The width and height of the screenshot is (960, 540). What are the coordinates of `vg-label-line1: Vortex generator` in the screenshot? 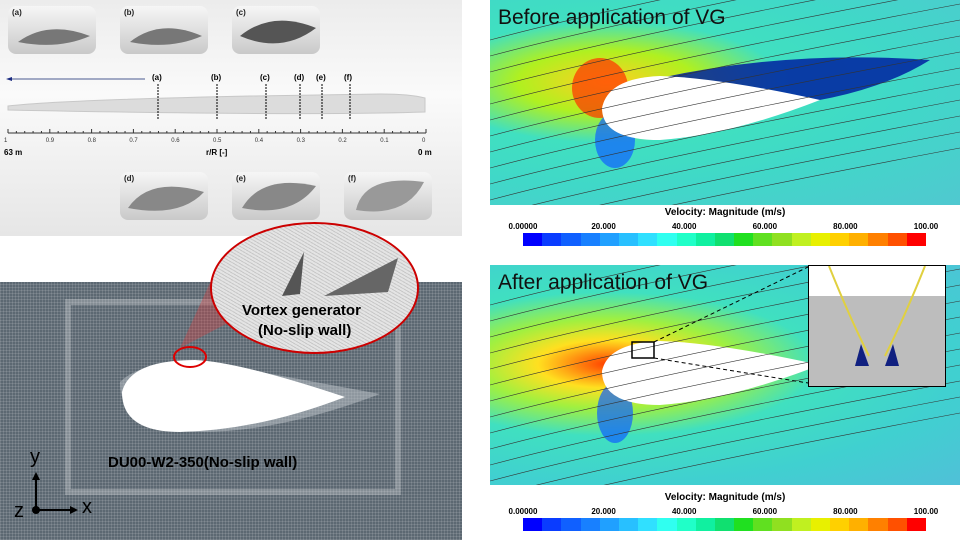 It's located at (301, 310).